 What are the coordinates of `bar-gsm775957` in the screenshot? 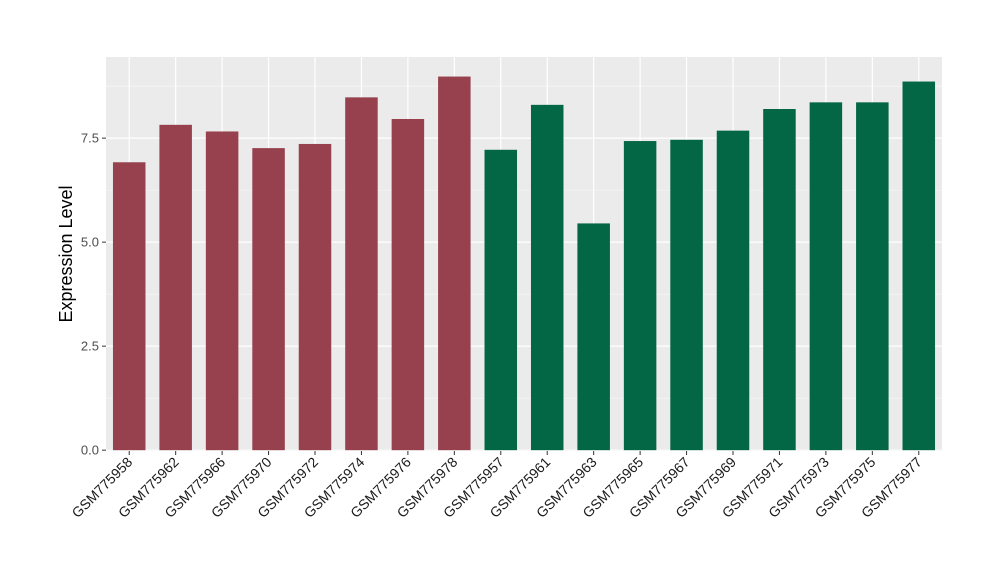 It's located at (501, 300).